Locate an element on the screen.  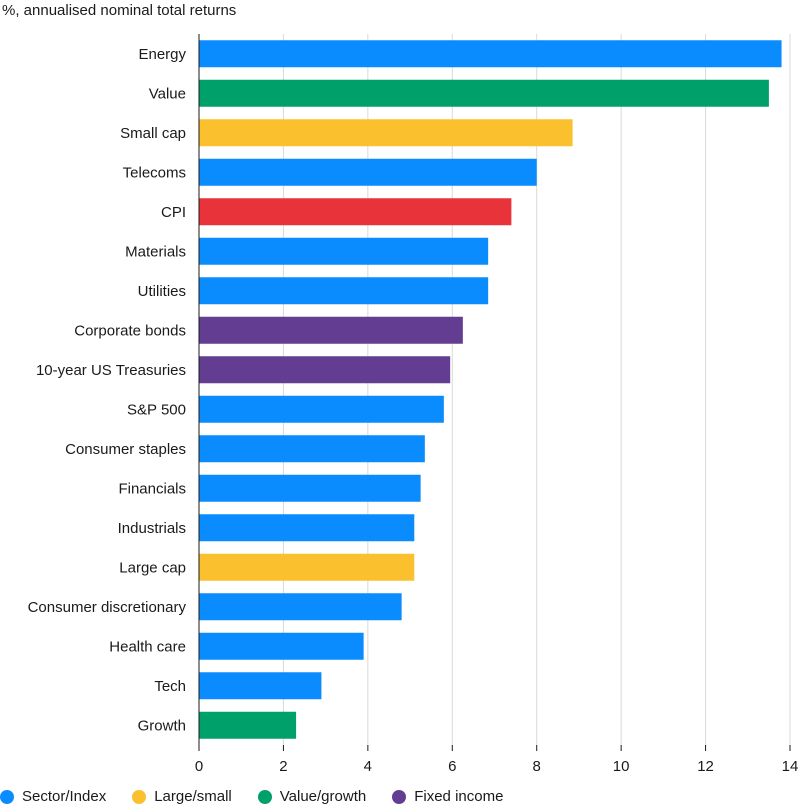
bar-growth is located at coordinates (248, 725).